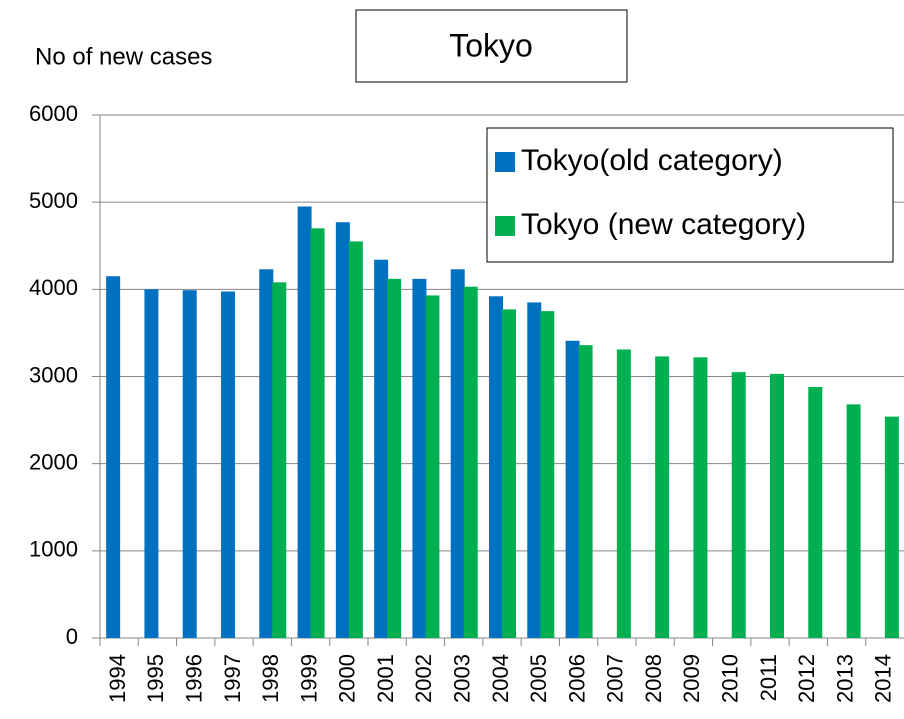  I want to click on y-axis-label: No of new cases, so click(123, 56).